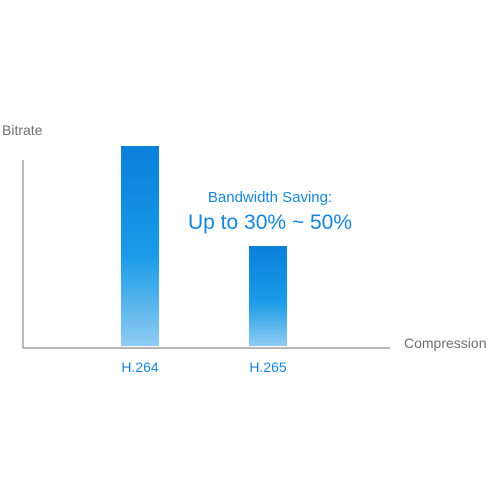 The height and width of the screenshot is (500, 500). I want to click on bar-h264, so click(140, 246).